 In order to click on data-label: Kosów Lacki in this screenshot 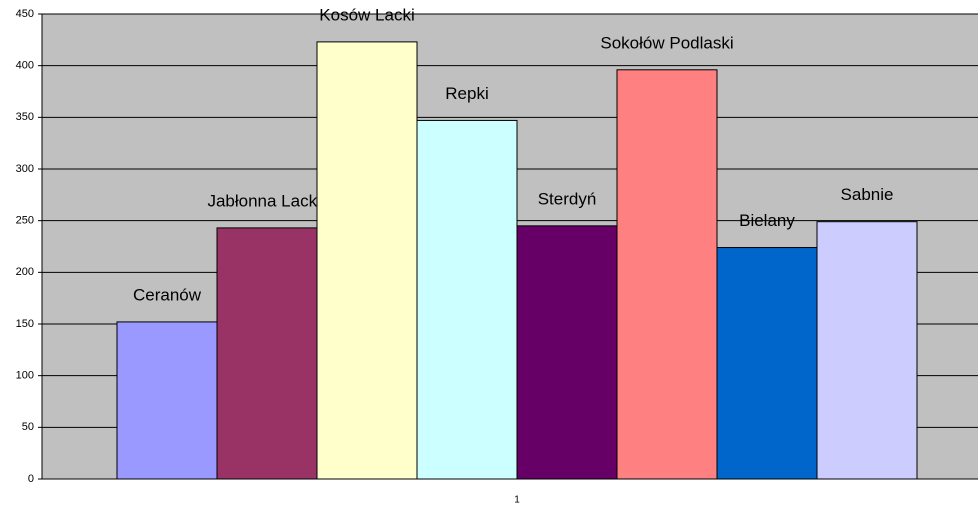, I will do `click(366, 14)`.